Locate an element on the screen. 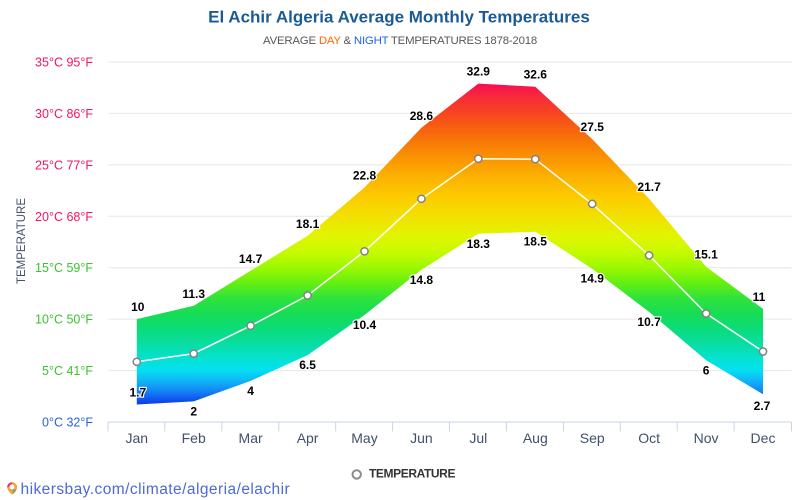 This screenshot has height=500, width=800. svg-text: Feb is located at coordinates (194, 438).